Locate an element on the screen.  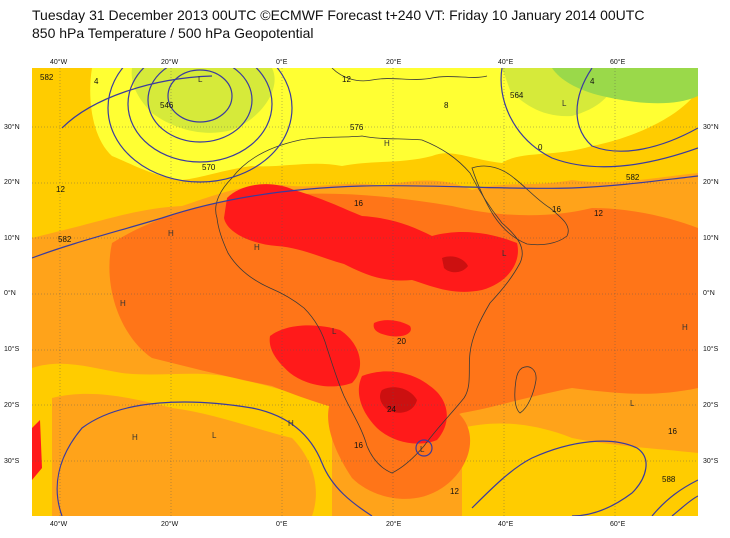
lon-label-bottom: 20°W is located at coordinates (170, 524).